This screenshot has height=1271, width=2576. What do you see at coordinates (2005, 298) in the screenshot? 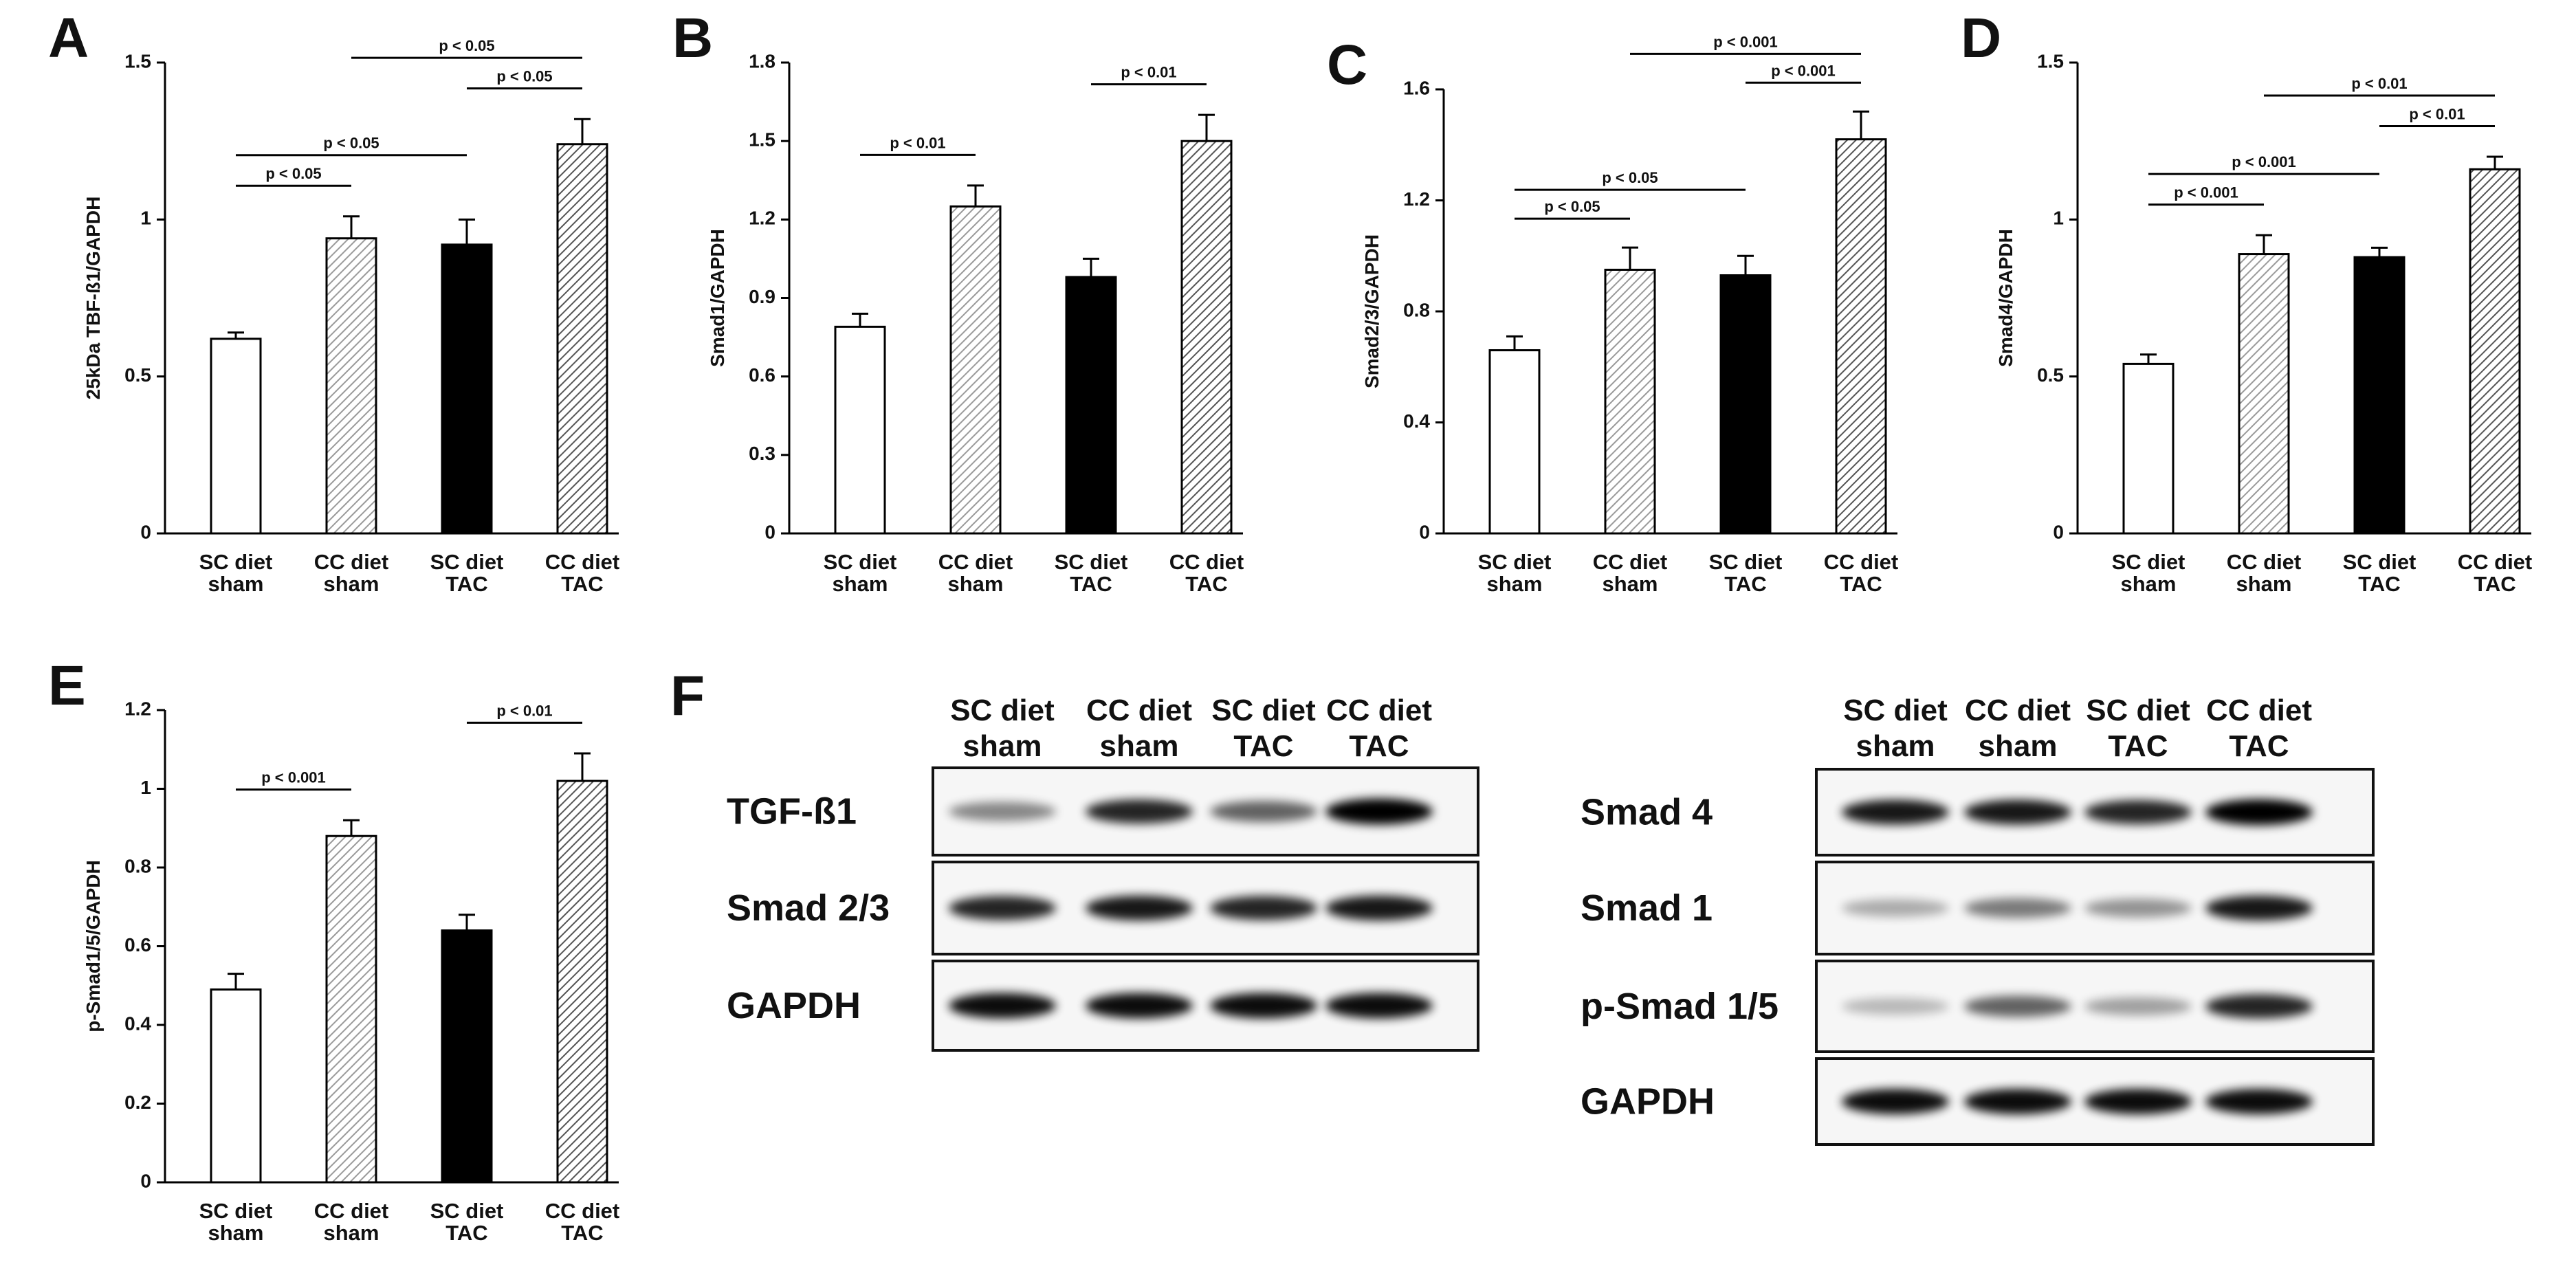
I see `y-axis-label: Smad4/GAPDH` at bounding box center [2005, 298].